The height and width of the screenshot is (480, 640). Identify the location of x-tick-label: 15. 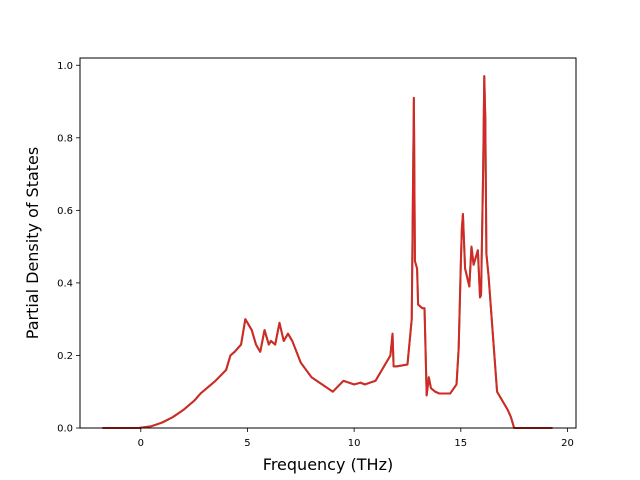
(460, 443).